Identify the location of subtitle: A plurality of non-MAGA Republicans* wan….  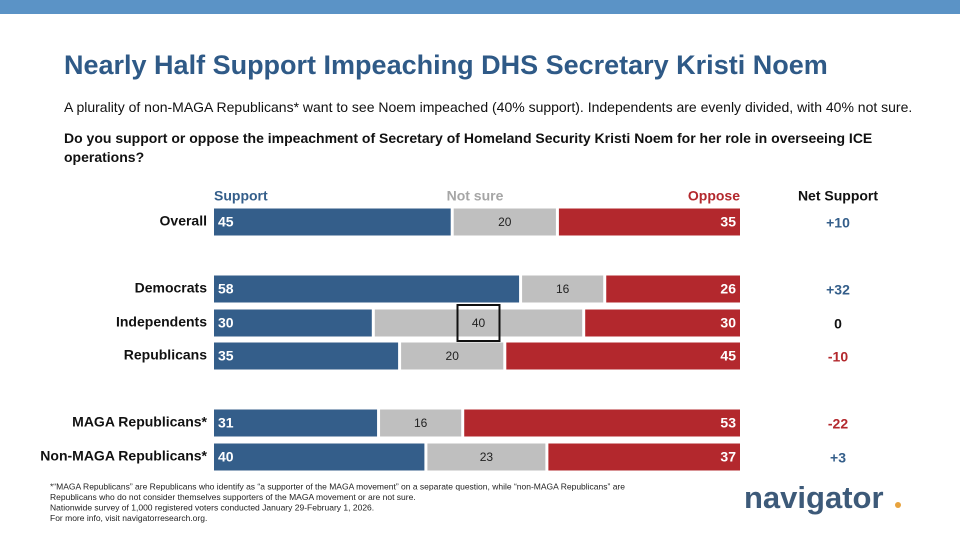
(488, 107).